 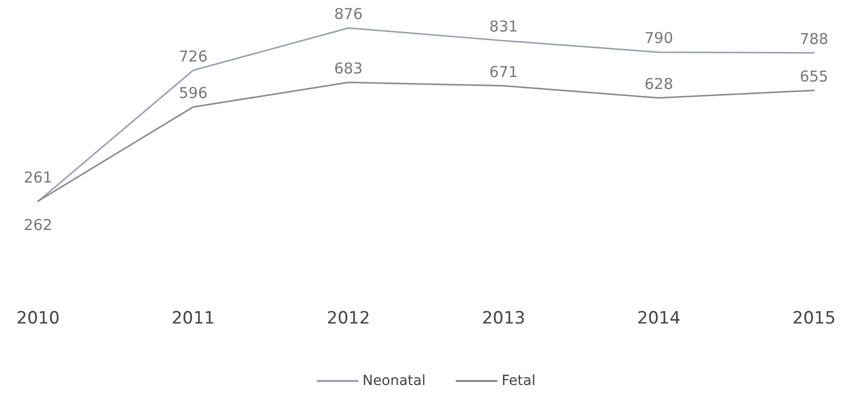 I want to click on data-label: 628, so click(x=659, y=83).